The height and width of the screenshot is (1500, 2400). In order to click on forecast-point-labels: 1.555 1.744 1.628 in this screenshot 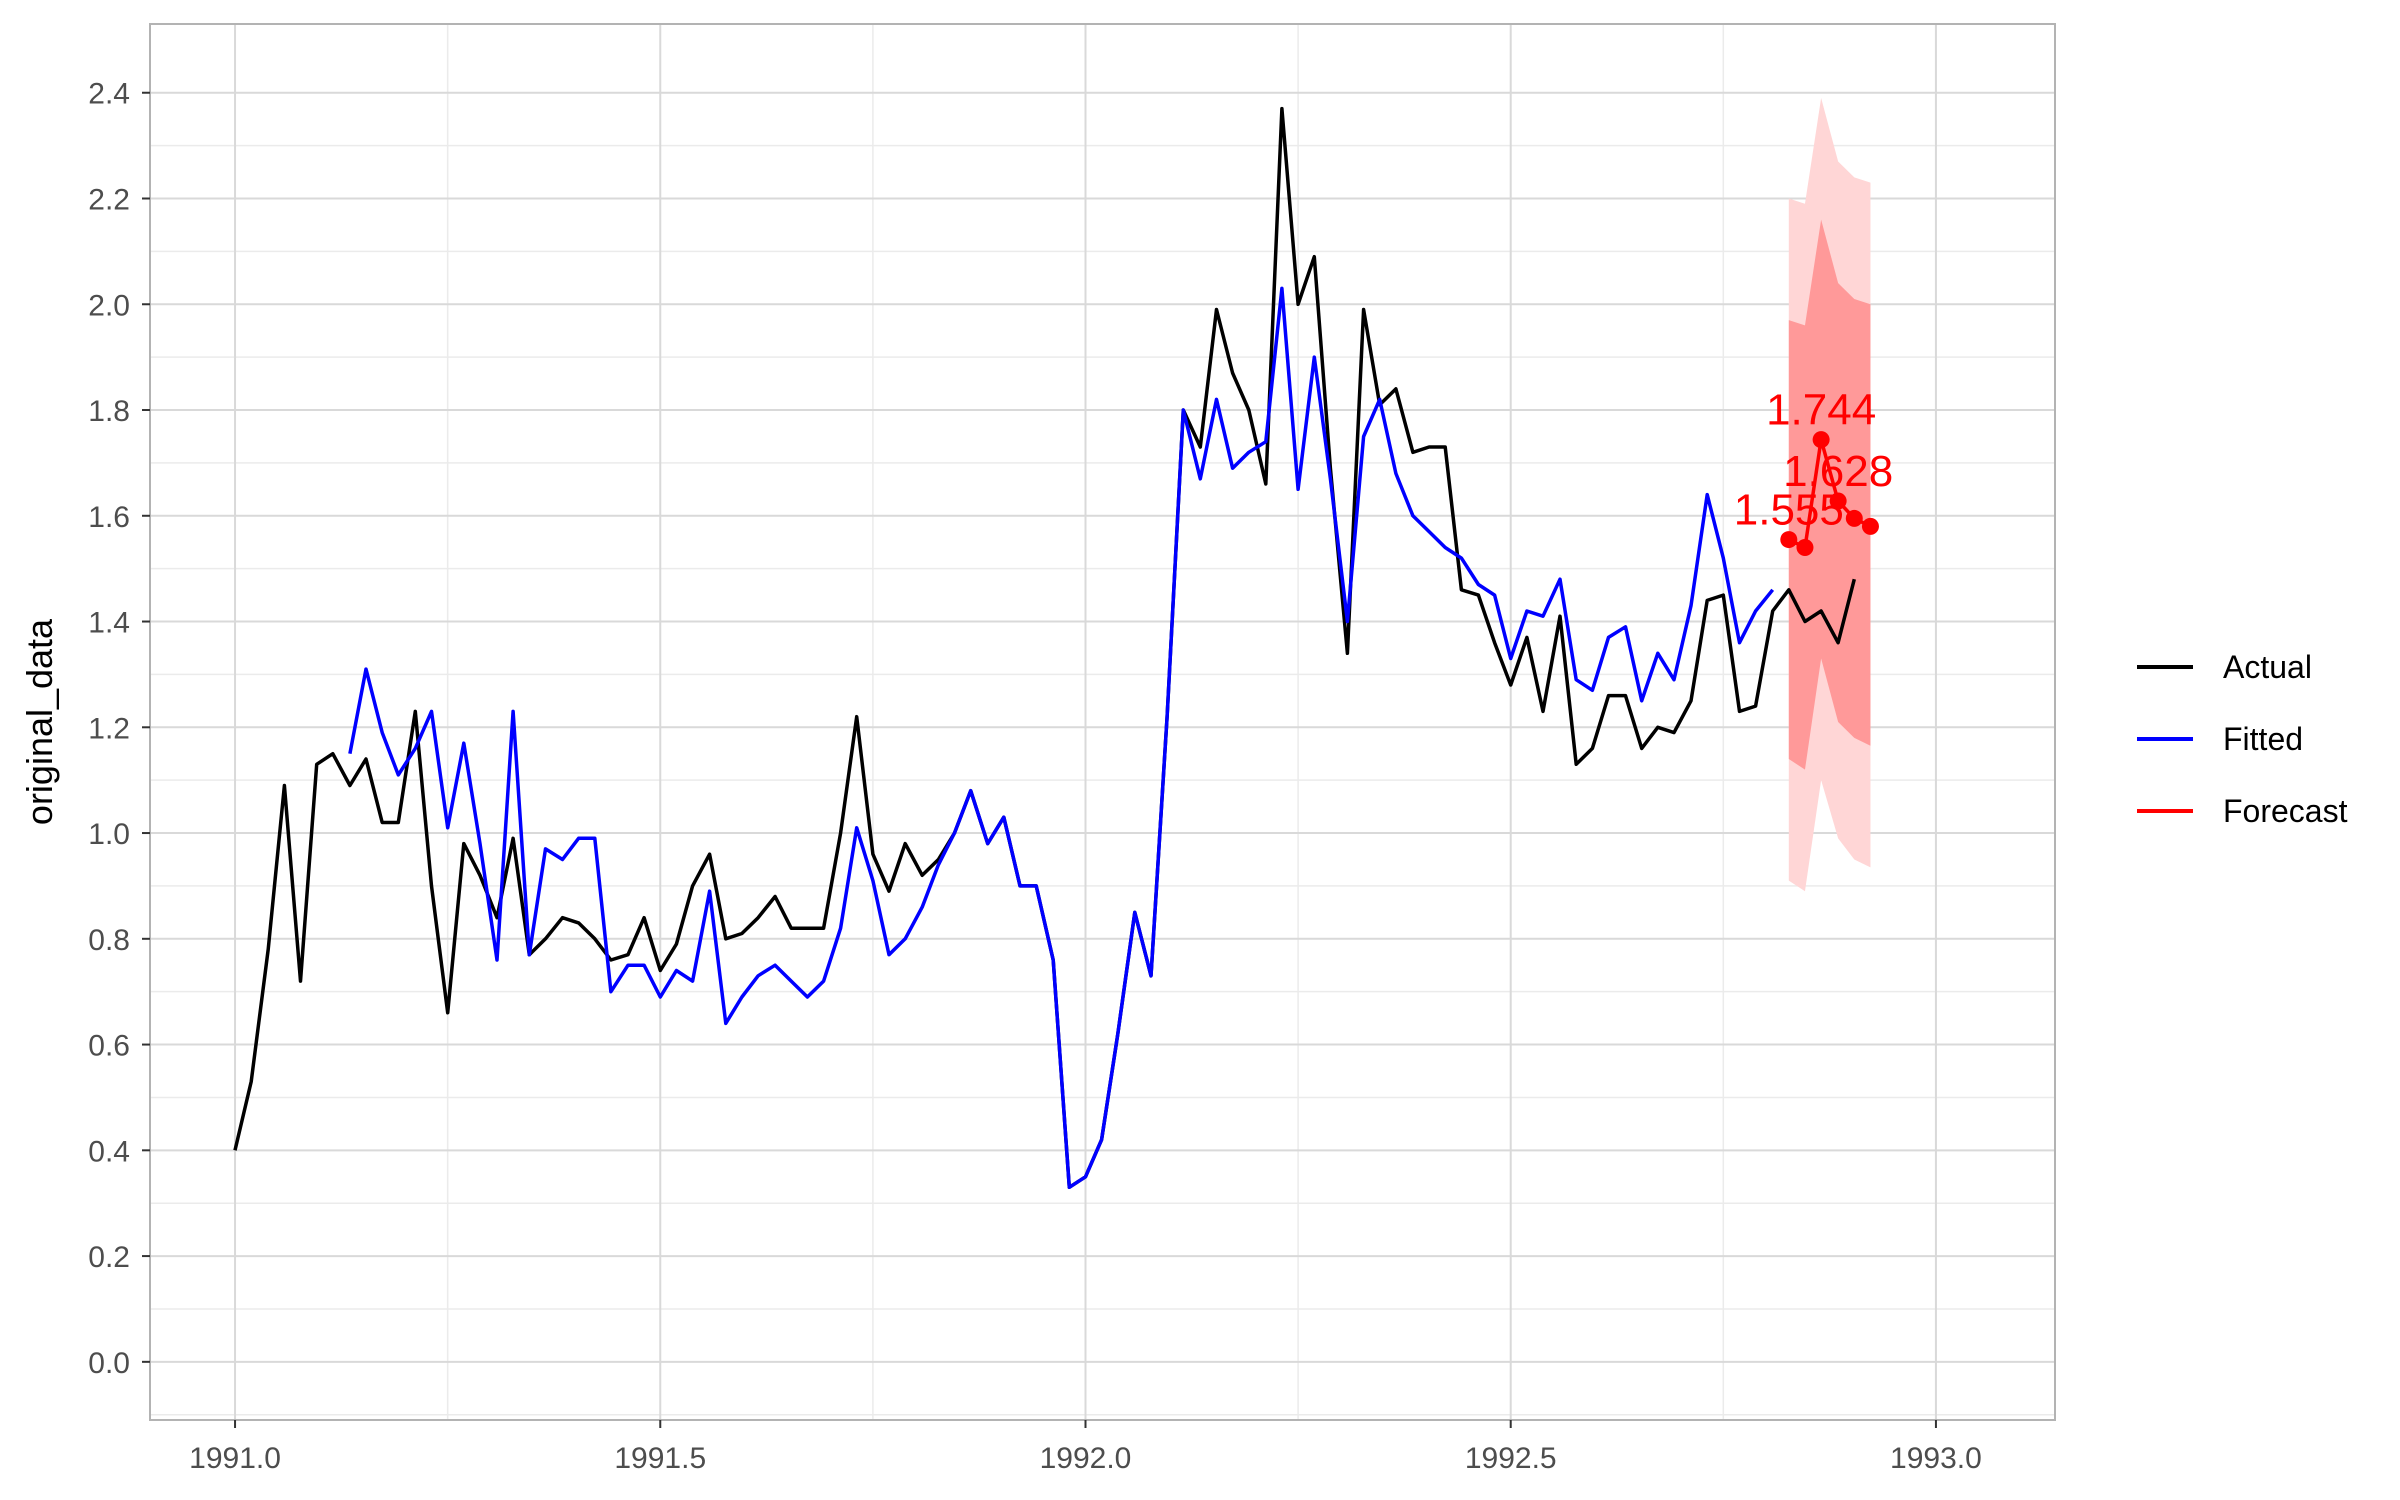, I will do `click(1813, 460)`.